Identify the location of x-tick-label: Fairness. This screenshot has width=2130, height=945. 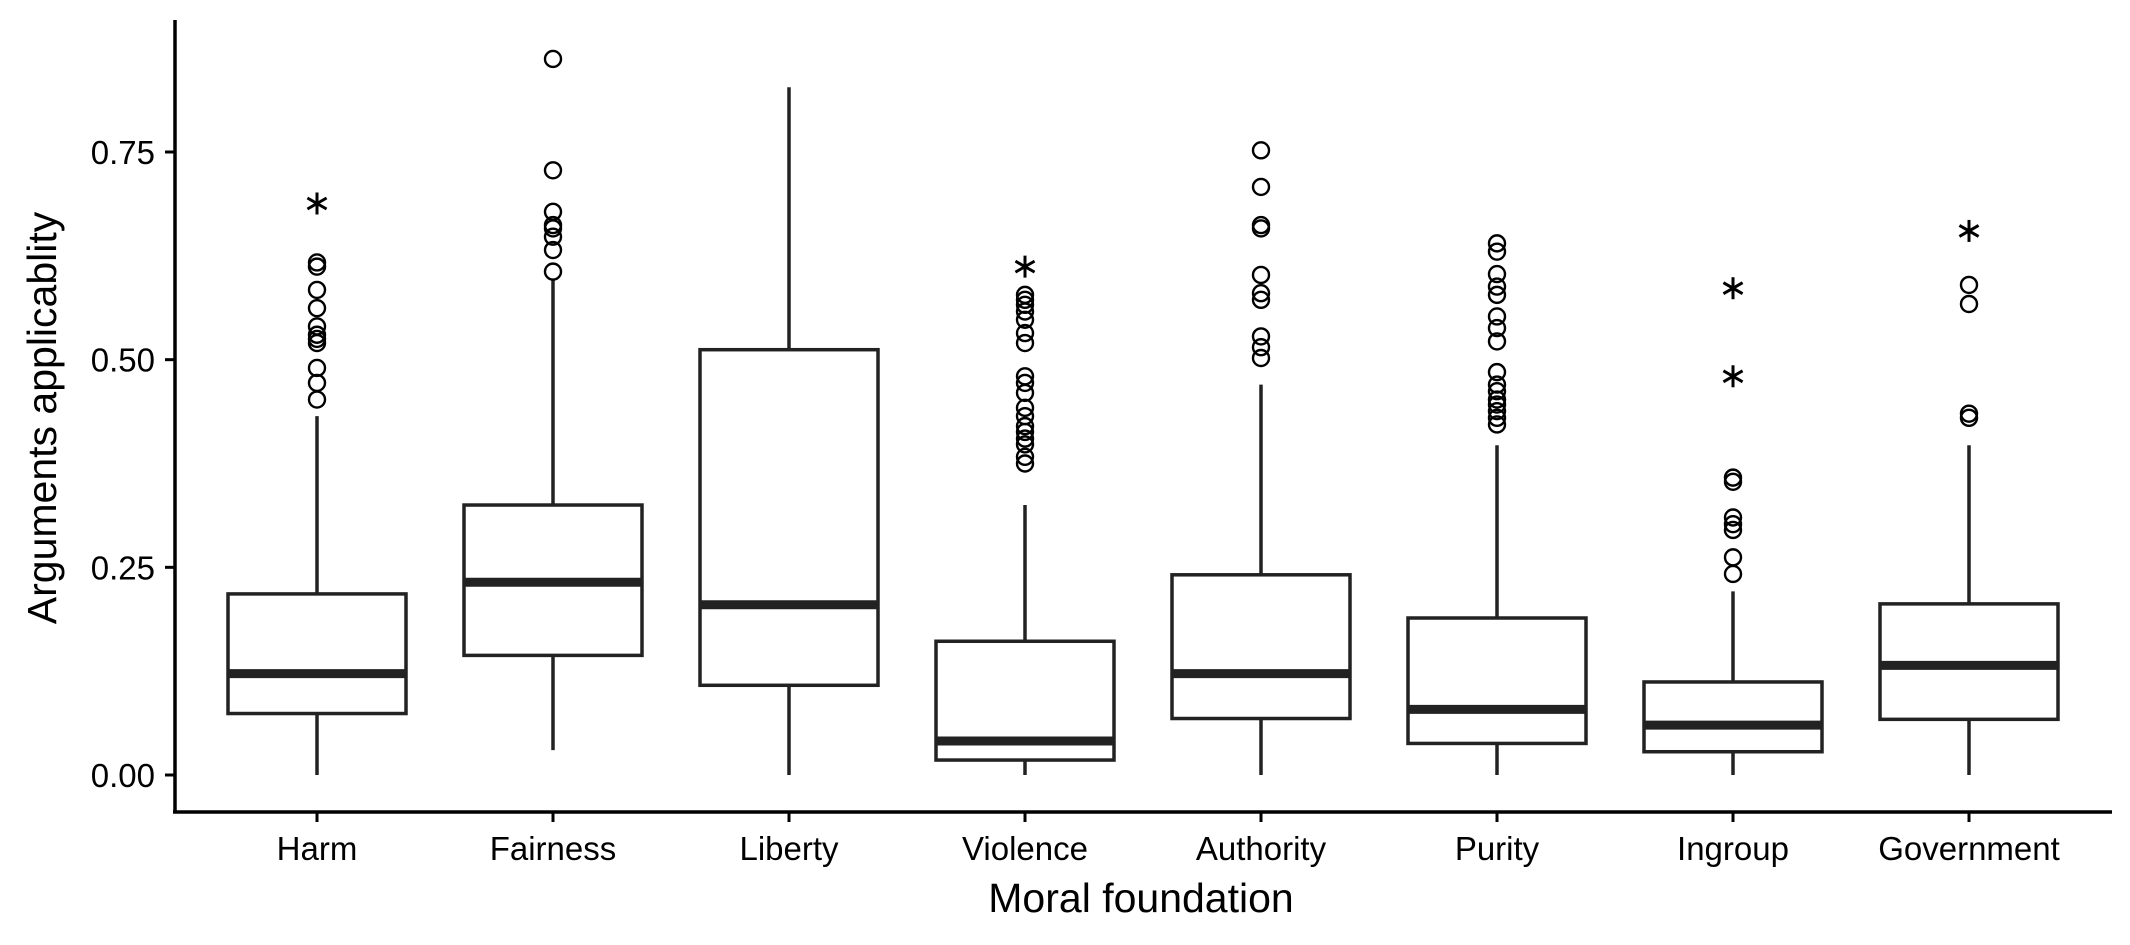
(553, 848).